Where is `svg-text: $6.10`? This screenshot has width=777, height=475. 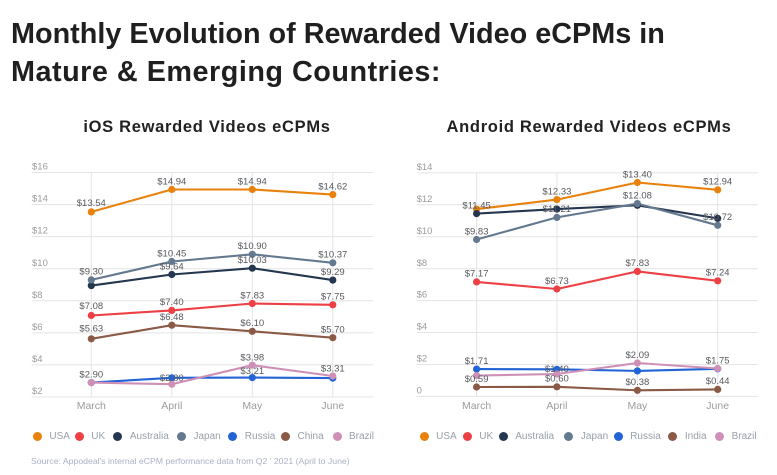
svg-text: $6.10 is located at coordinates (252, 323).